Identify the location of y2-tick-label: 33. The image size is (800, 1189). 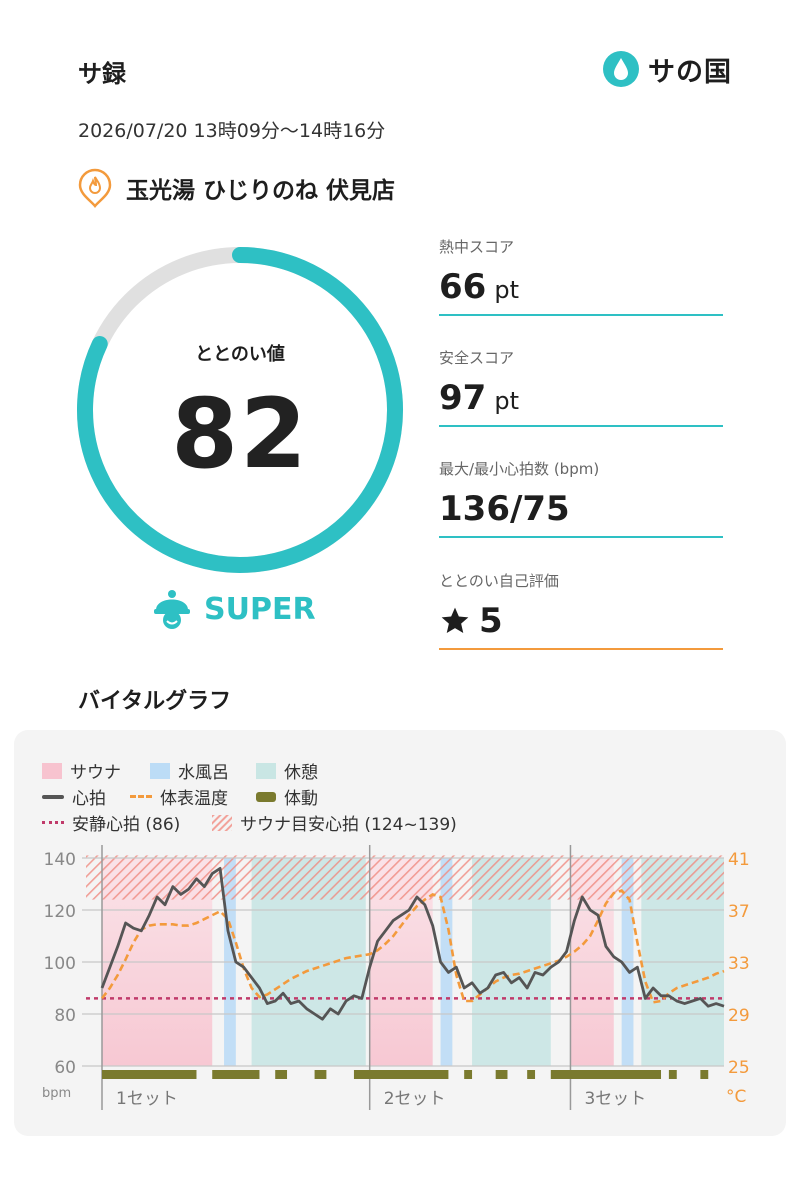
(739, 964).